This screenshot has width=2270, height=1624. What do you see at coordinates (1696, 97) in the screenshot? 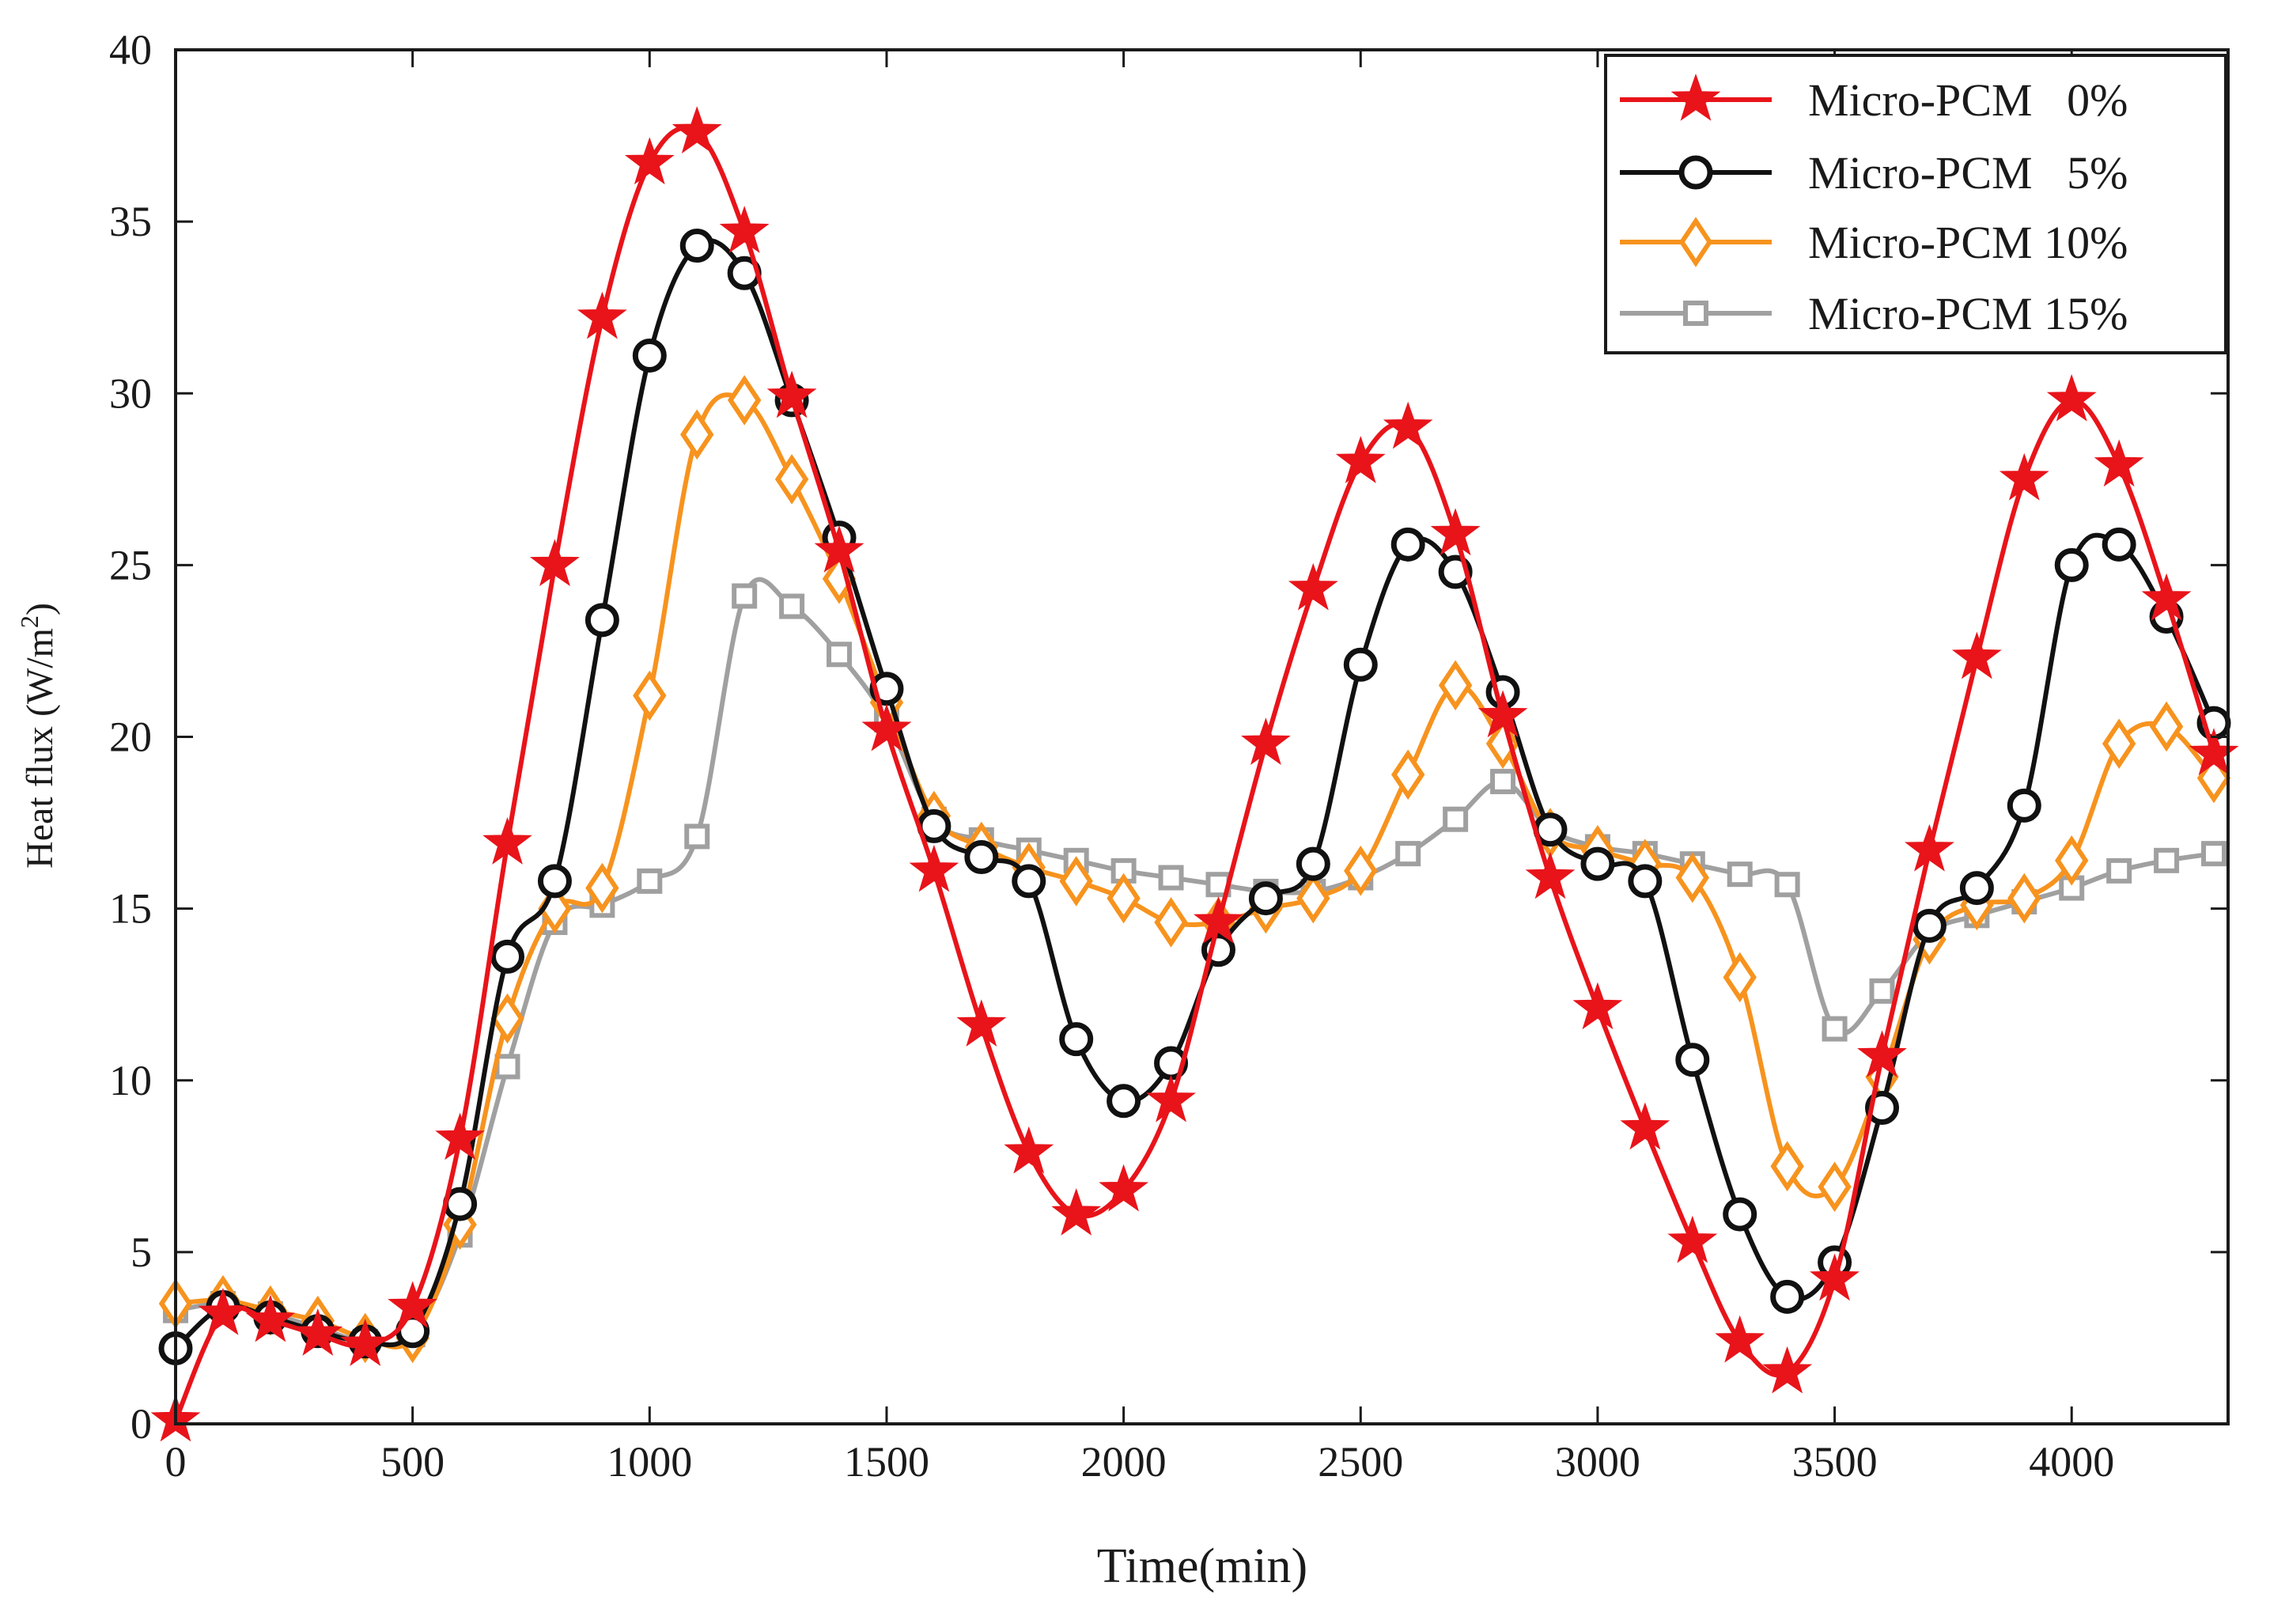
I see `legend-marker-star` at bounding box center [1696, 97].